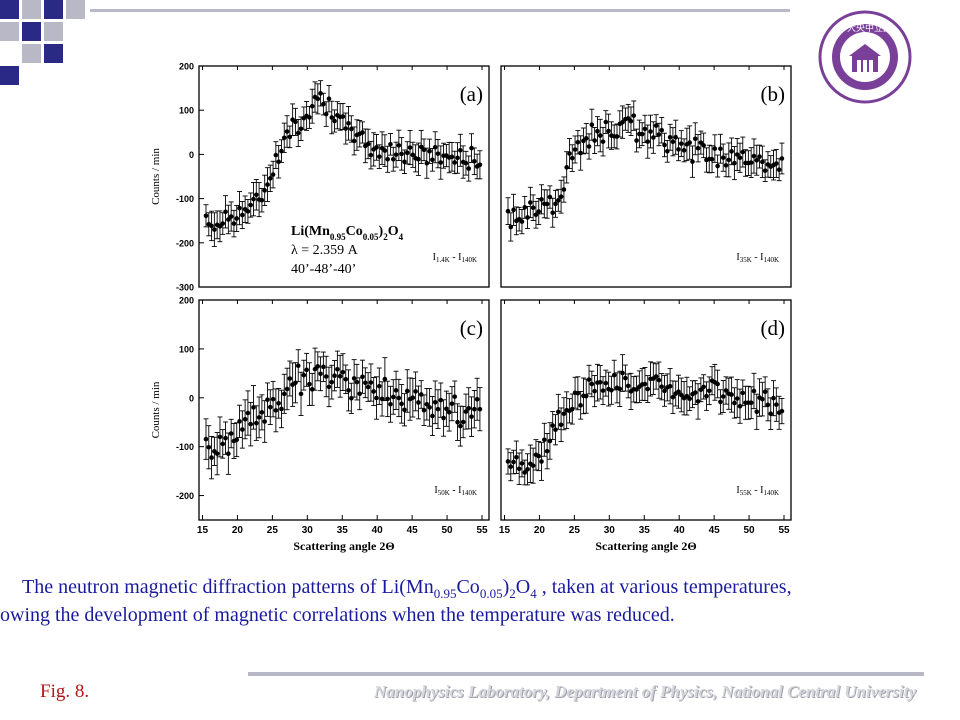  What do you see at coordinates (773, 94) in the screenshot?
I see `panel-label: (b)` at bounding box center [773, 94].